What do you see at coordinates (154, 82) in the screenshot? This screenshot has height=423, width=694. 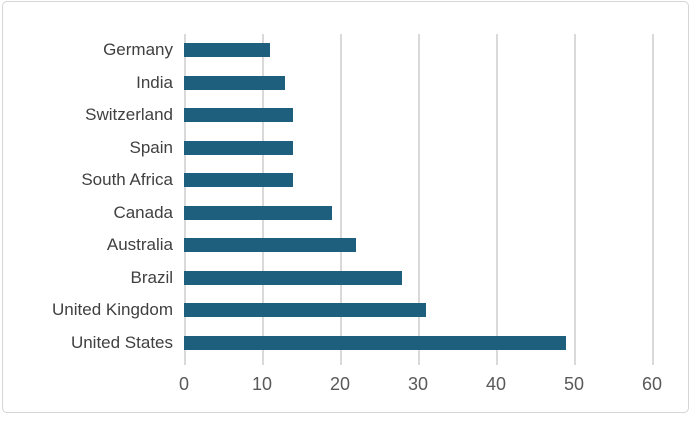 I see `category-label: India` at bounding box center [154, 82].